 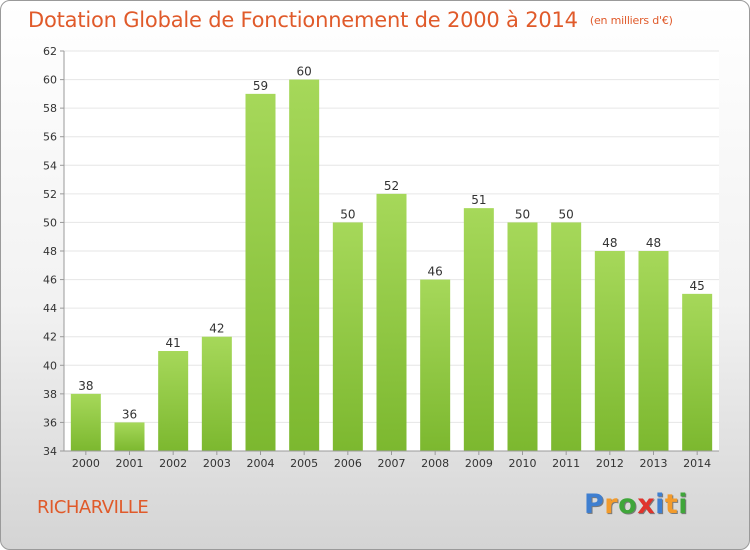 I want to click on x-tick-label: 2012, so click(x=610, y=463).